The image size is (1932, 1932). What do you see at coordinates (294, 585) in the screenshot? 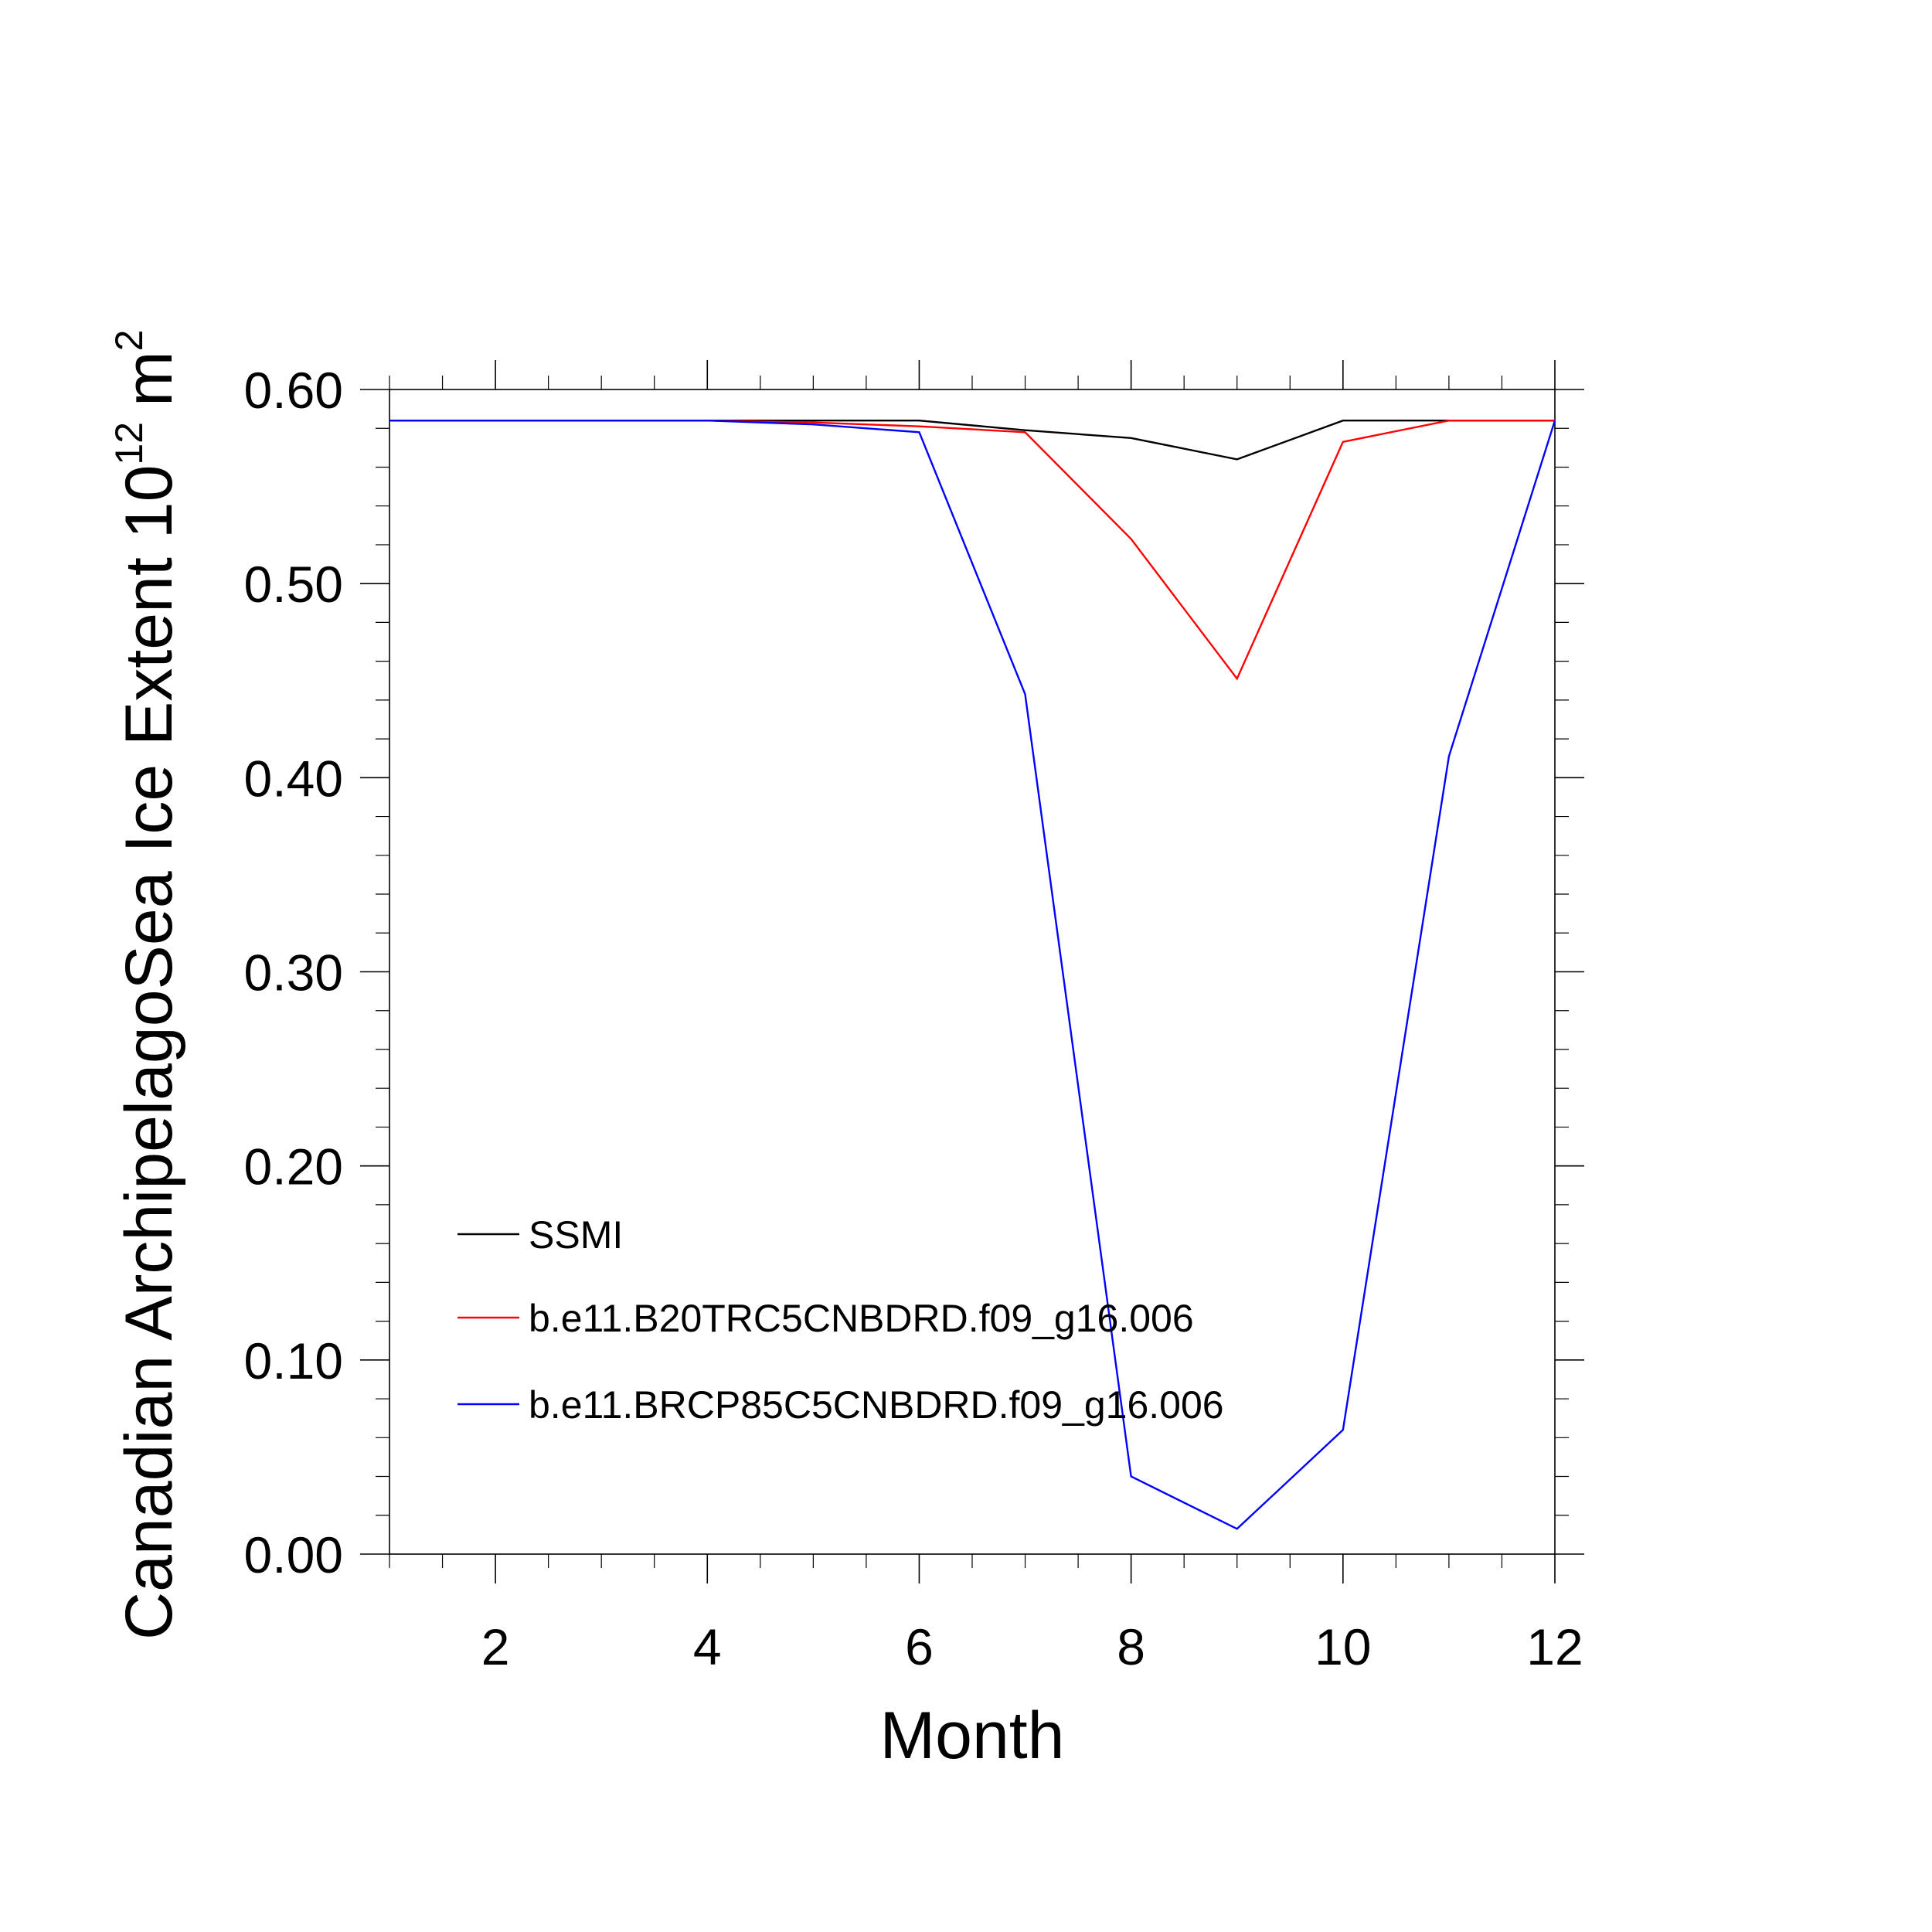
I see `y-tick-label: 0.50` at bounding box center [294, 585].